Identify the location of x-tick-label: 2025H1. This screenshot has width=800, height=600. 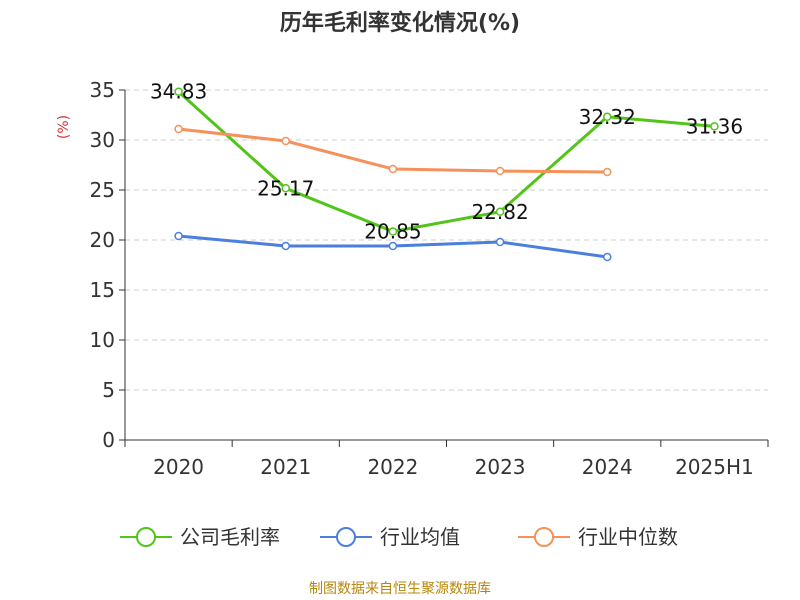
(714, 467).